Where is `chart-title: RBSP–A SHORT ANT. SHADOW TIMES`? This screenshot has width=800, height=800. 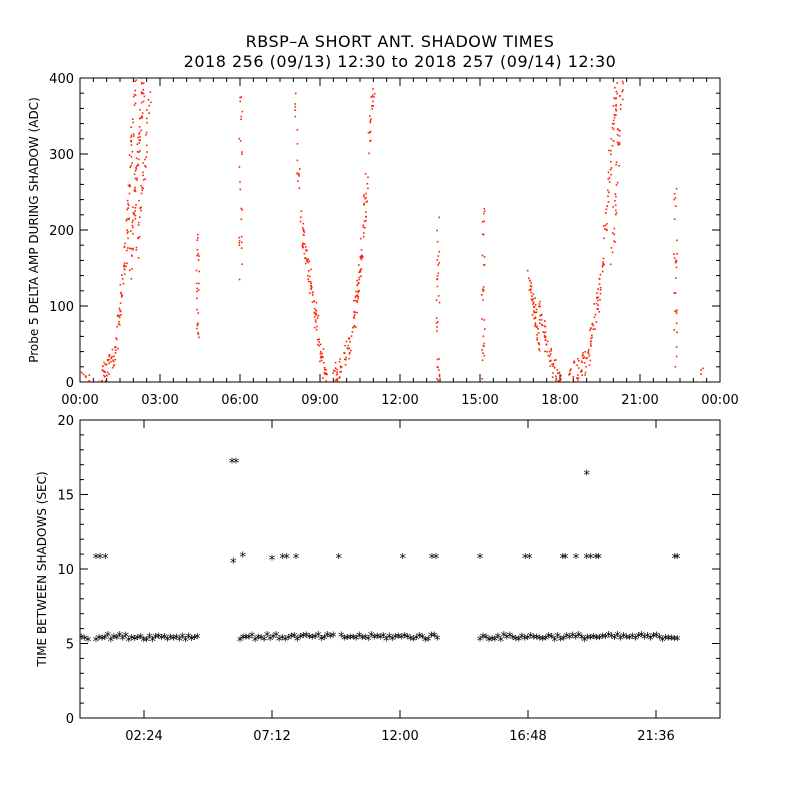 chart-title: RBSP–A SHORT ANT. SHADOW TIMES is located at coordinates (400, 41).